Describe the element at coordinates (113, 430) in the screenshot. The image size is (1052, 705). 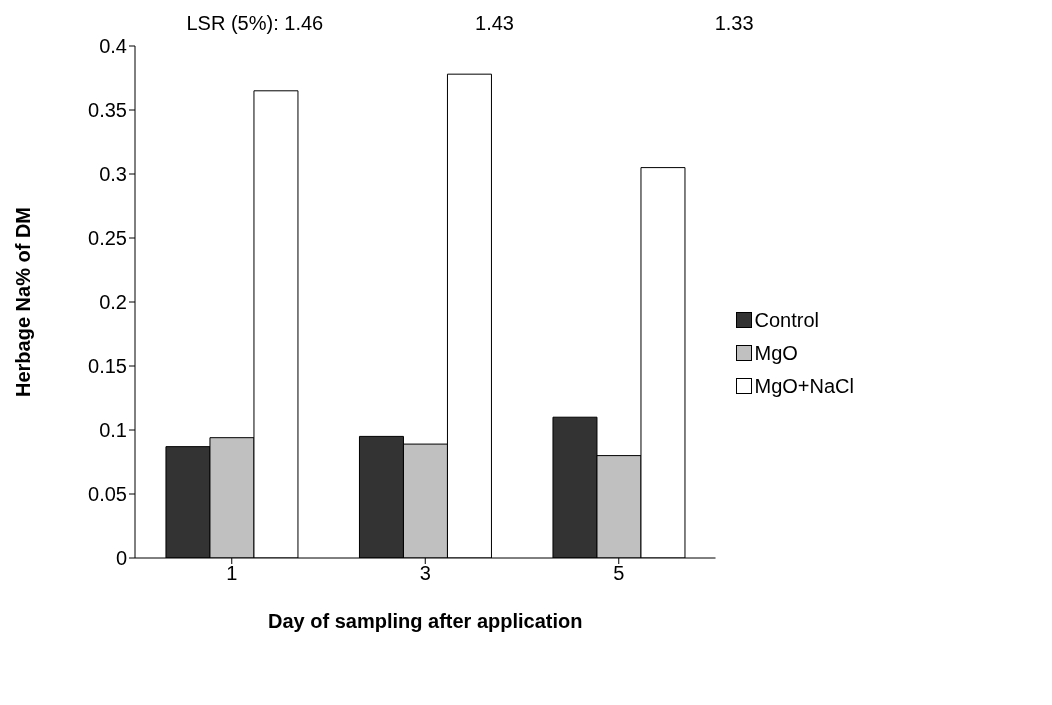
I see `y-tick-label: 0.1` at that location.